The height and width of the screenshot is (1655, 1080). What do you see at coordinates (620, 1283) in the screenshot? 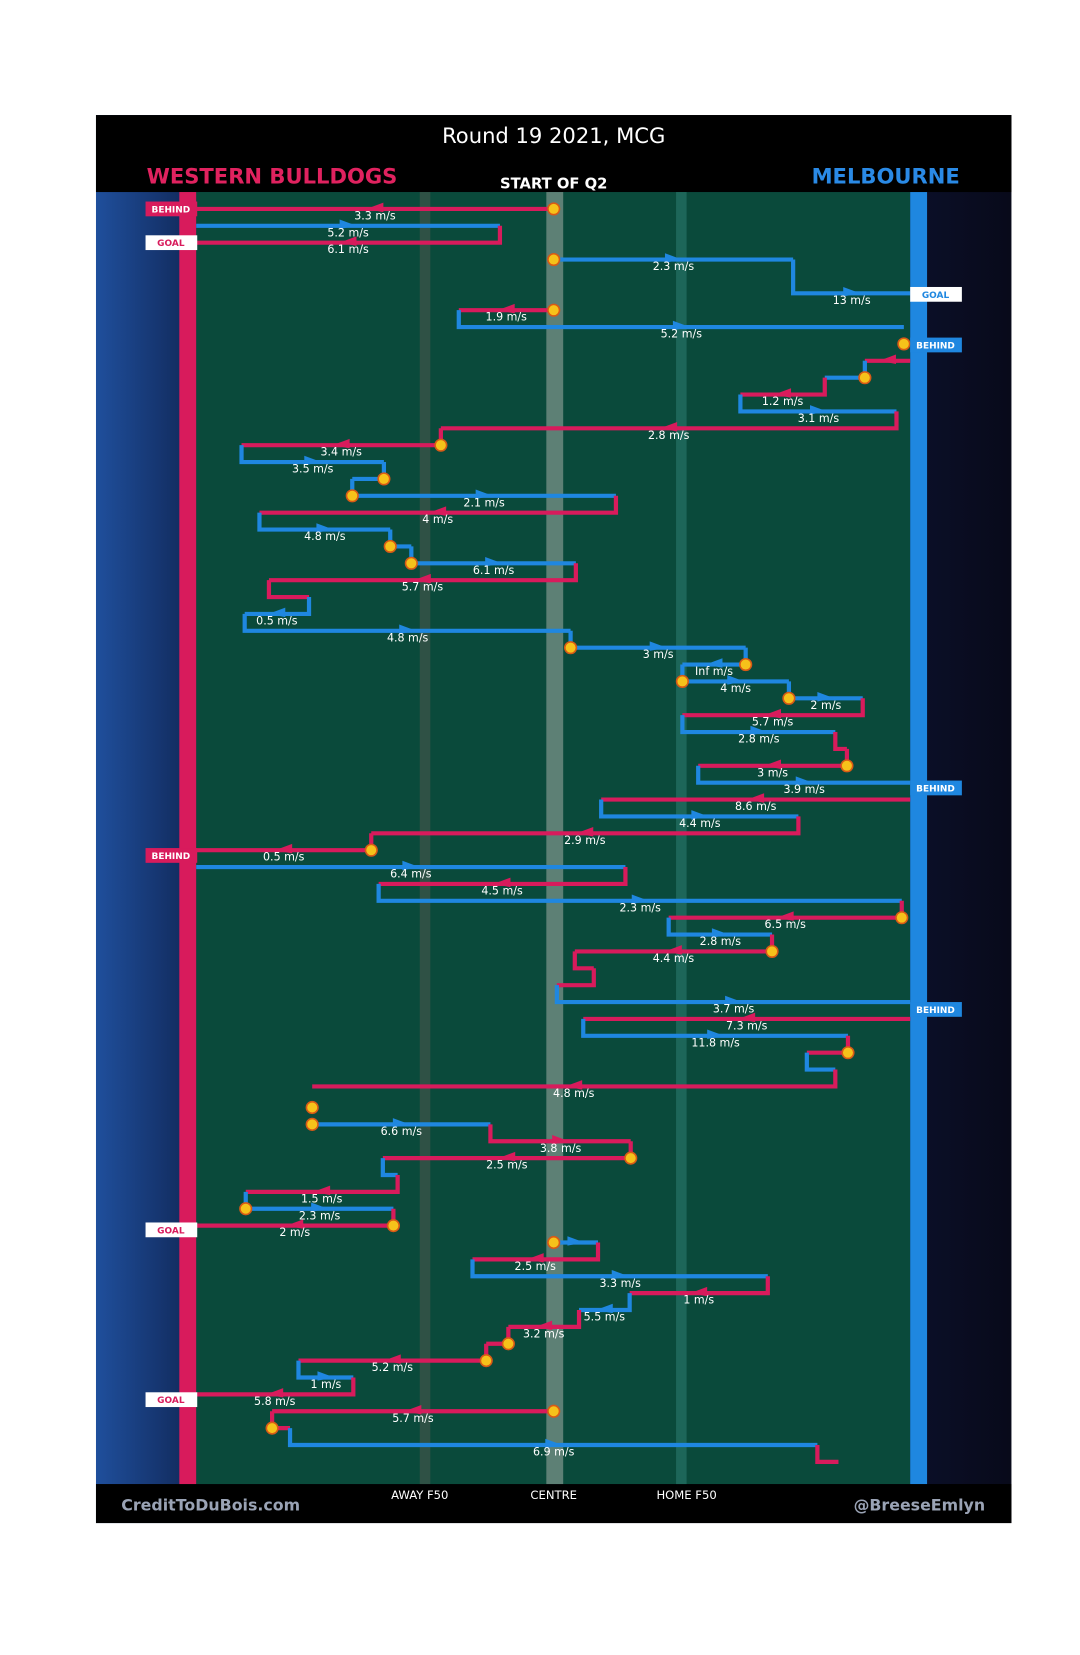
I see `speed-label: 3.3 m/s` at bounding box center [620, 1283].